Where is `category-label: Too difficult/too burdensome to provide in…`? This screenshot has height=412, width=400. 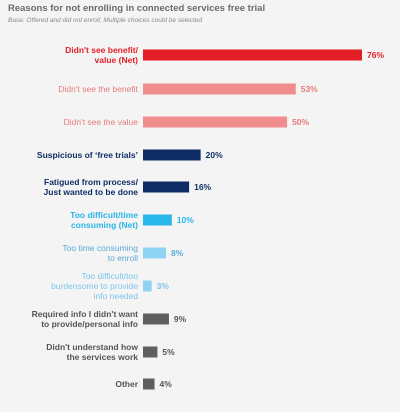
category-label: Too difficult/too burdensome to provide in… is located at coordinates (94, 286).